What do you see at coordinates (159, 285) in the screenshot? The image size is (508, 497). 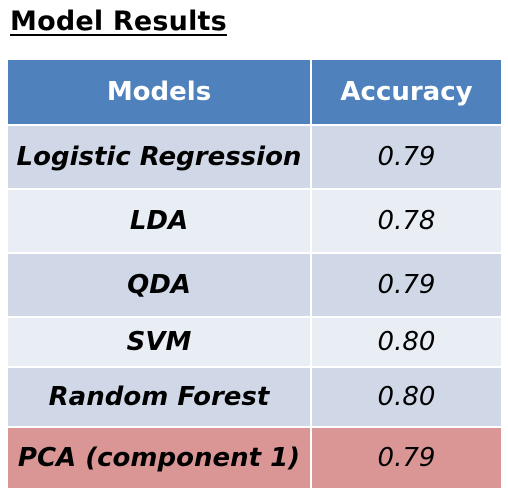 I see `model-cell: QDA` at bounding box center [159, 285].